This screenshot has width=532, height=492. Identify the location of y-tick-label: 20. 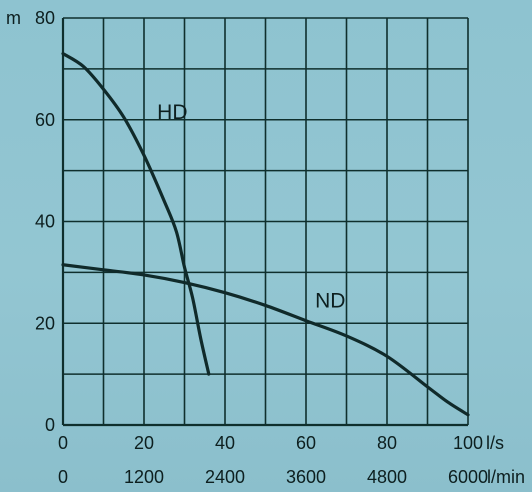
(45, 323).